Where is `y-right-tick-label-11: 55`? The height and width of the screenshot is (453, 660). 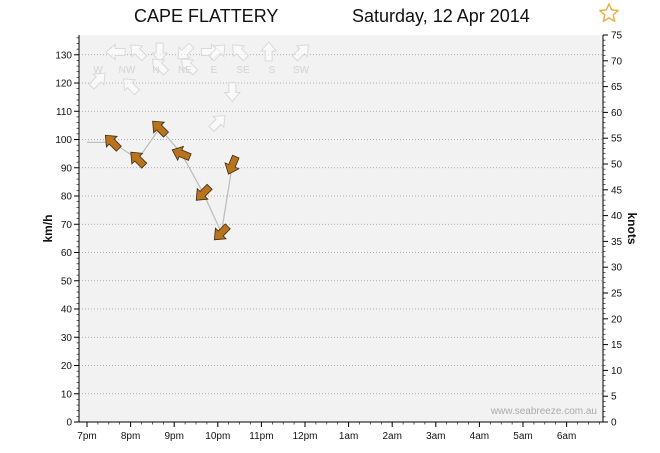 y-right-tick-label-11: 55 is located at coordinates (617, 139).